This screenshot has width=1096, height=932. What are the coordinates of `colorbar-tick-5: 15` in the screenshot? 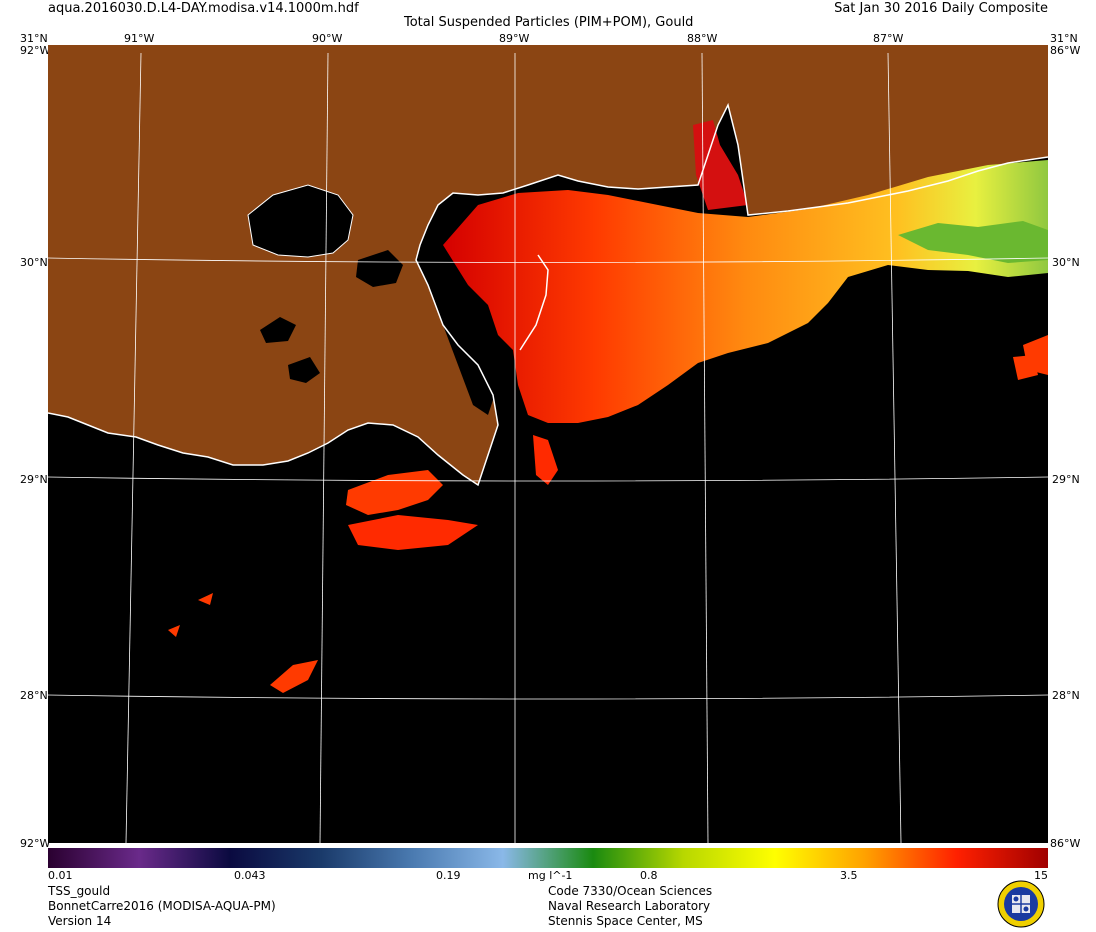 It's located at (1041, 875).